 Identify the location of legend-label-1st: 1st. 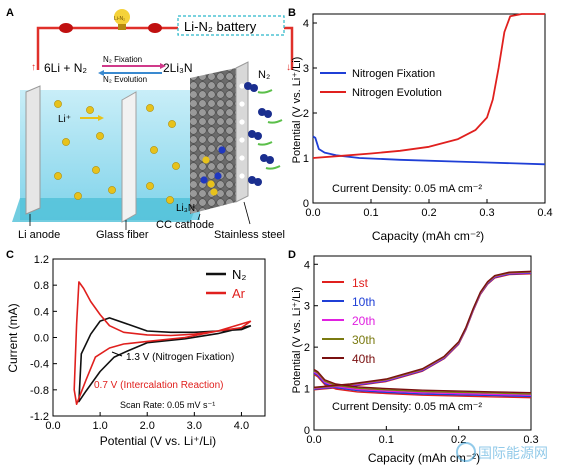
(360, 283).